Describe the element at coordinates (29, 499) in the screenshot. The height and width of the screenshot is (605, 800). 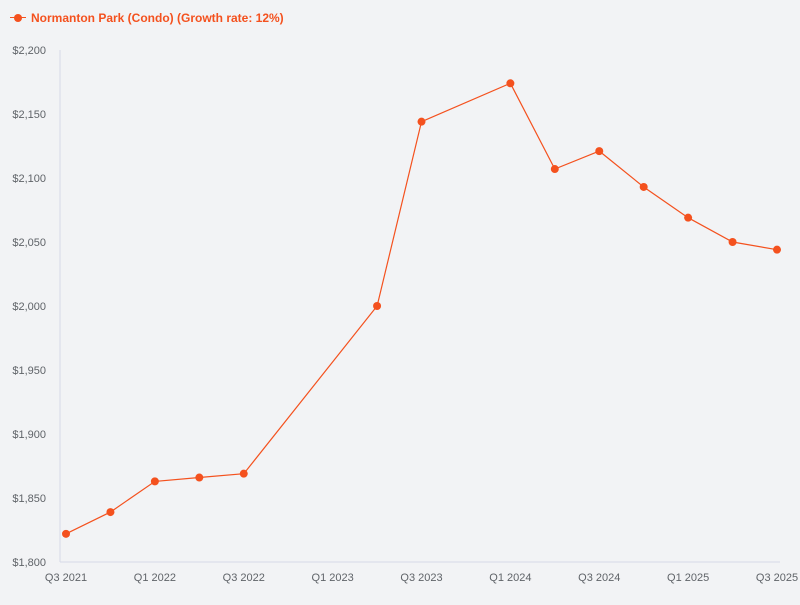
I see `y-tick-label: $1,850` at that location.